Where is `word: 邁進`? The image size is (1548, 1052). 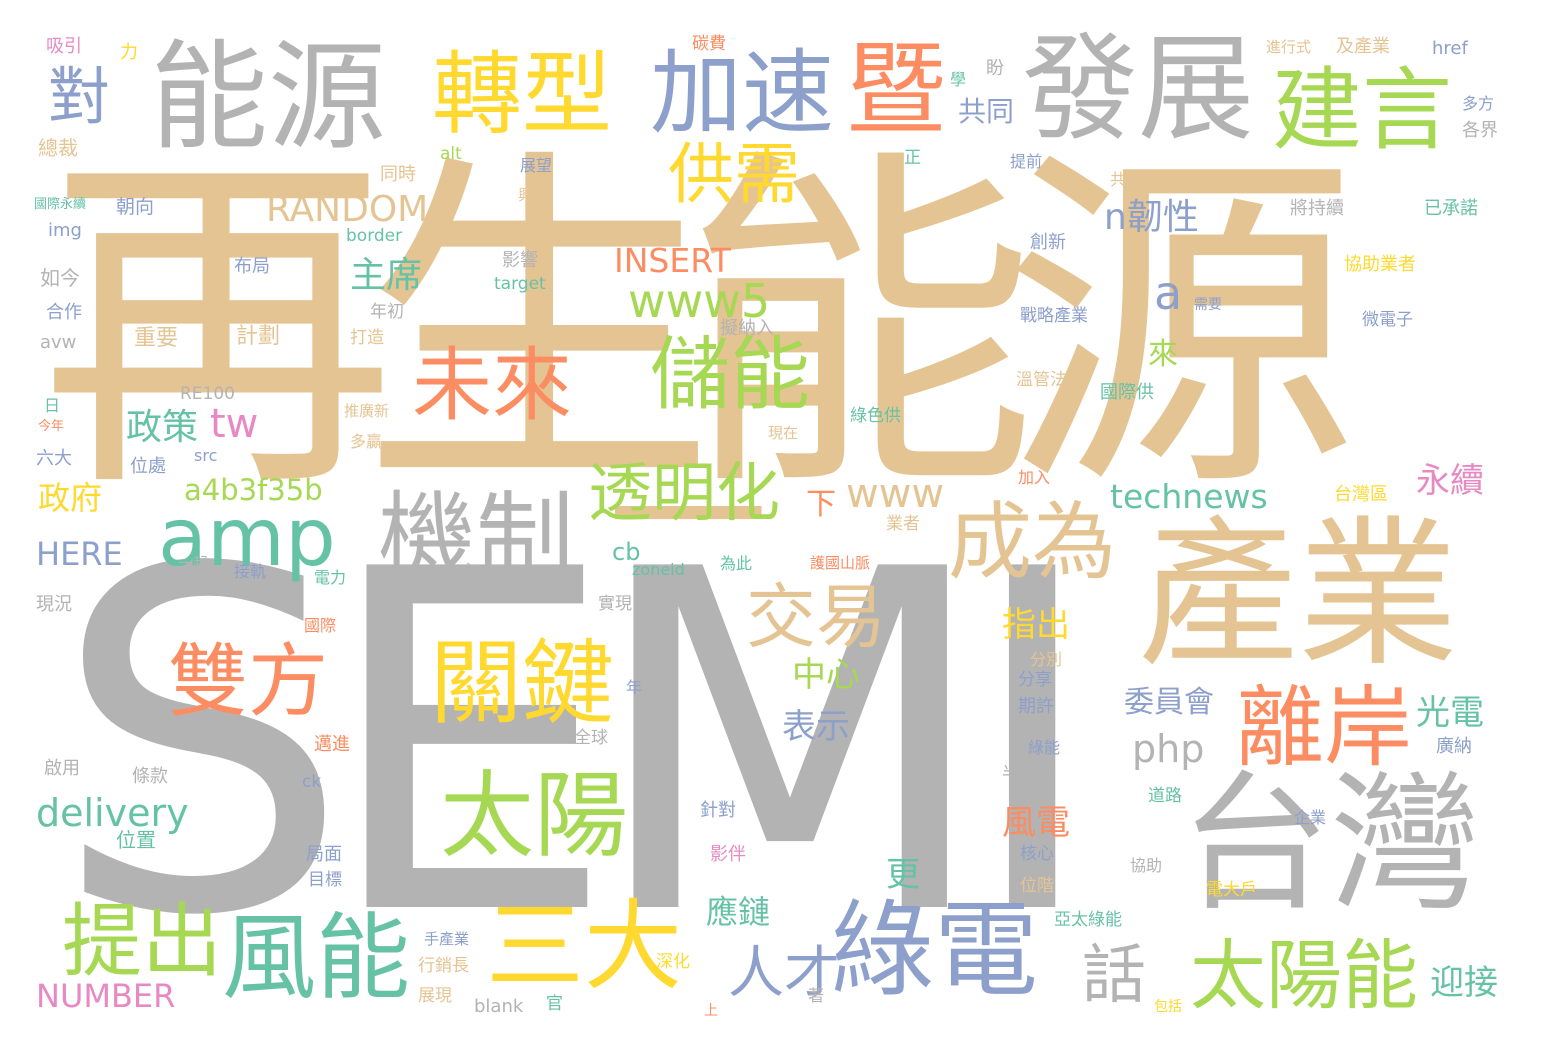 word: 邁進 is located at coordinates (332, 744).